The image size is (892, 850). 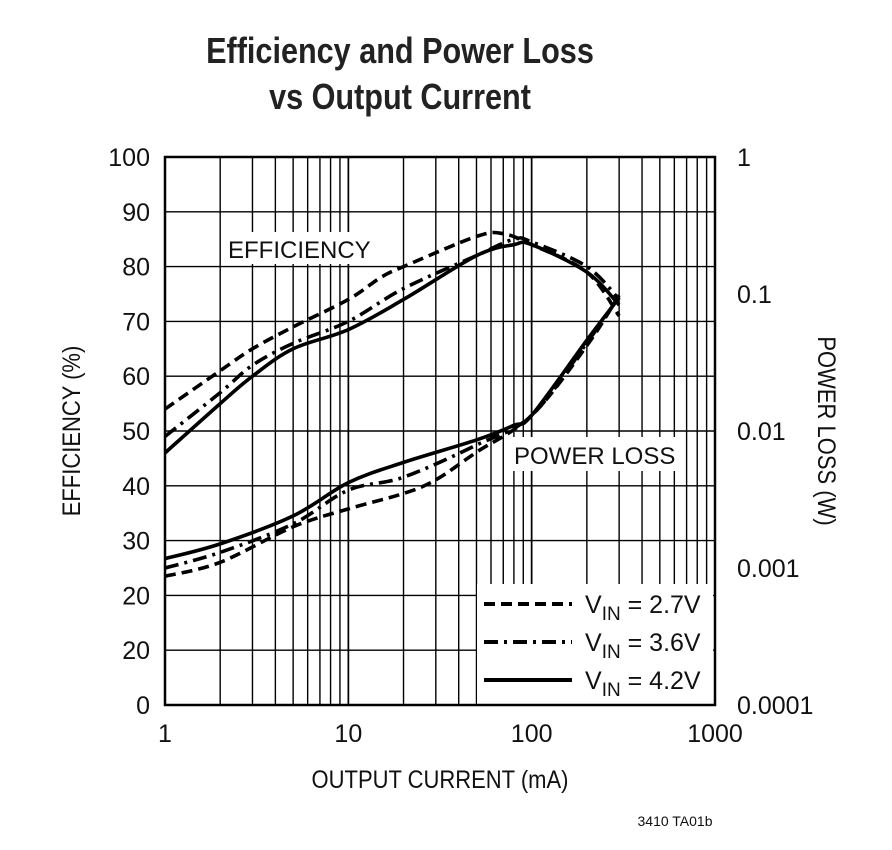 I want to click on legend-label: VIN = 2.7V, so click(x=643, y=608).